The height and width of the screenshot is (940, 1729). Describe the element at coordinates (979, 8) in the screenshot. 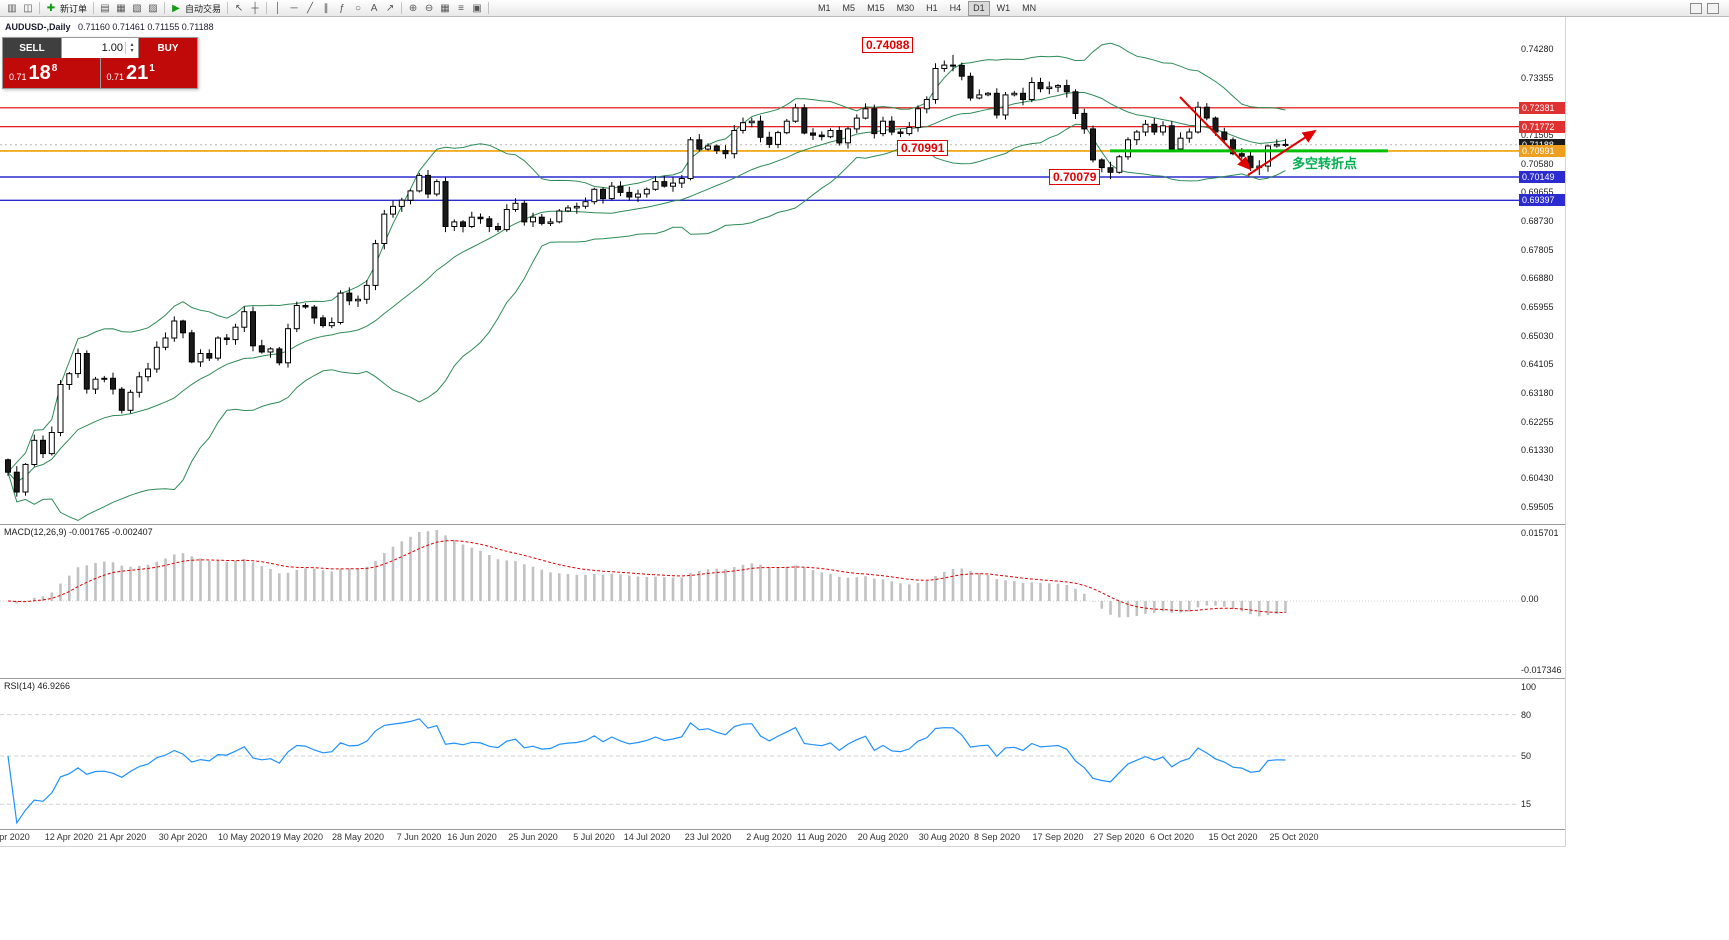

I see `timeframe-d1: D1` at that location.